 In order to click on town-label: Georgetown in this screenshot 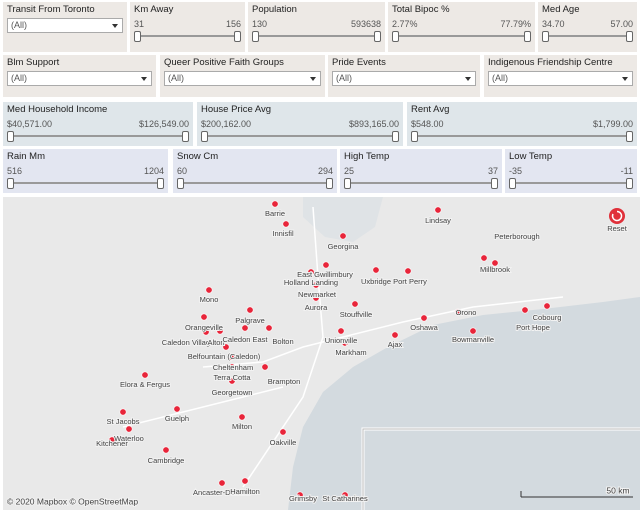, I will do `click(232, 392)`.